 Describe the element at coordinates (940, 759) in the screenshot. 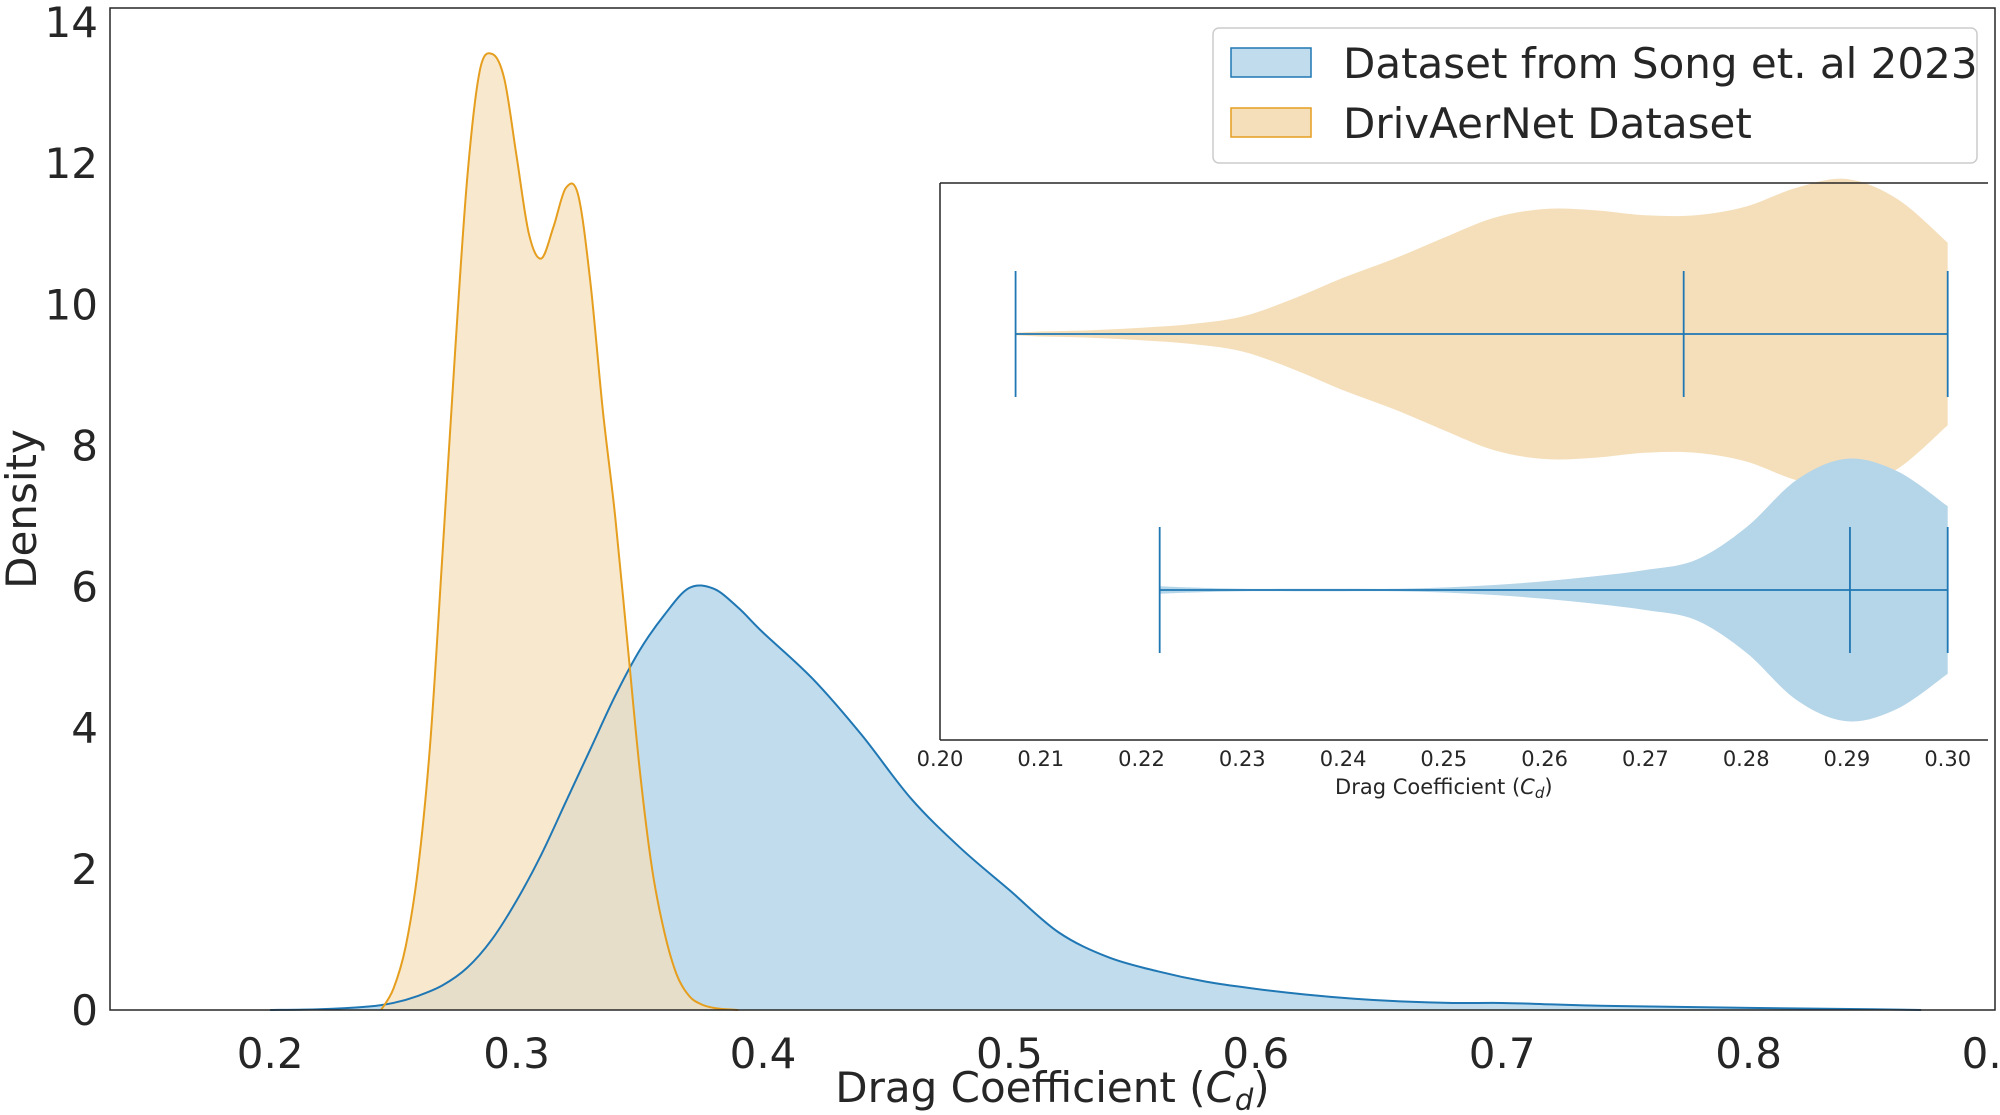

I see `inset-x-tick-label: 0.20` at that location.